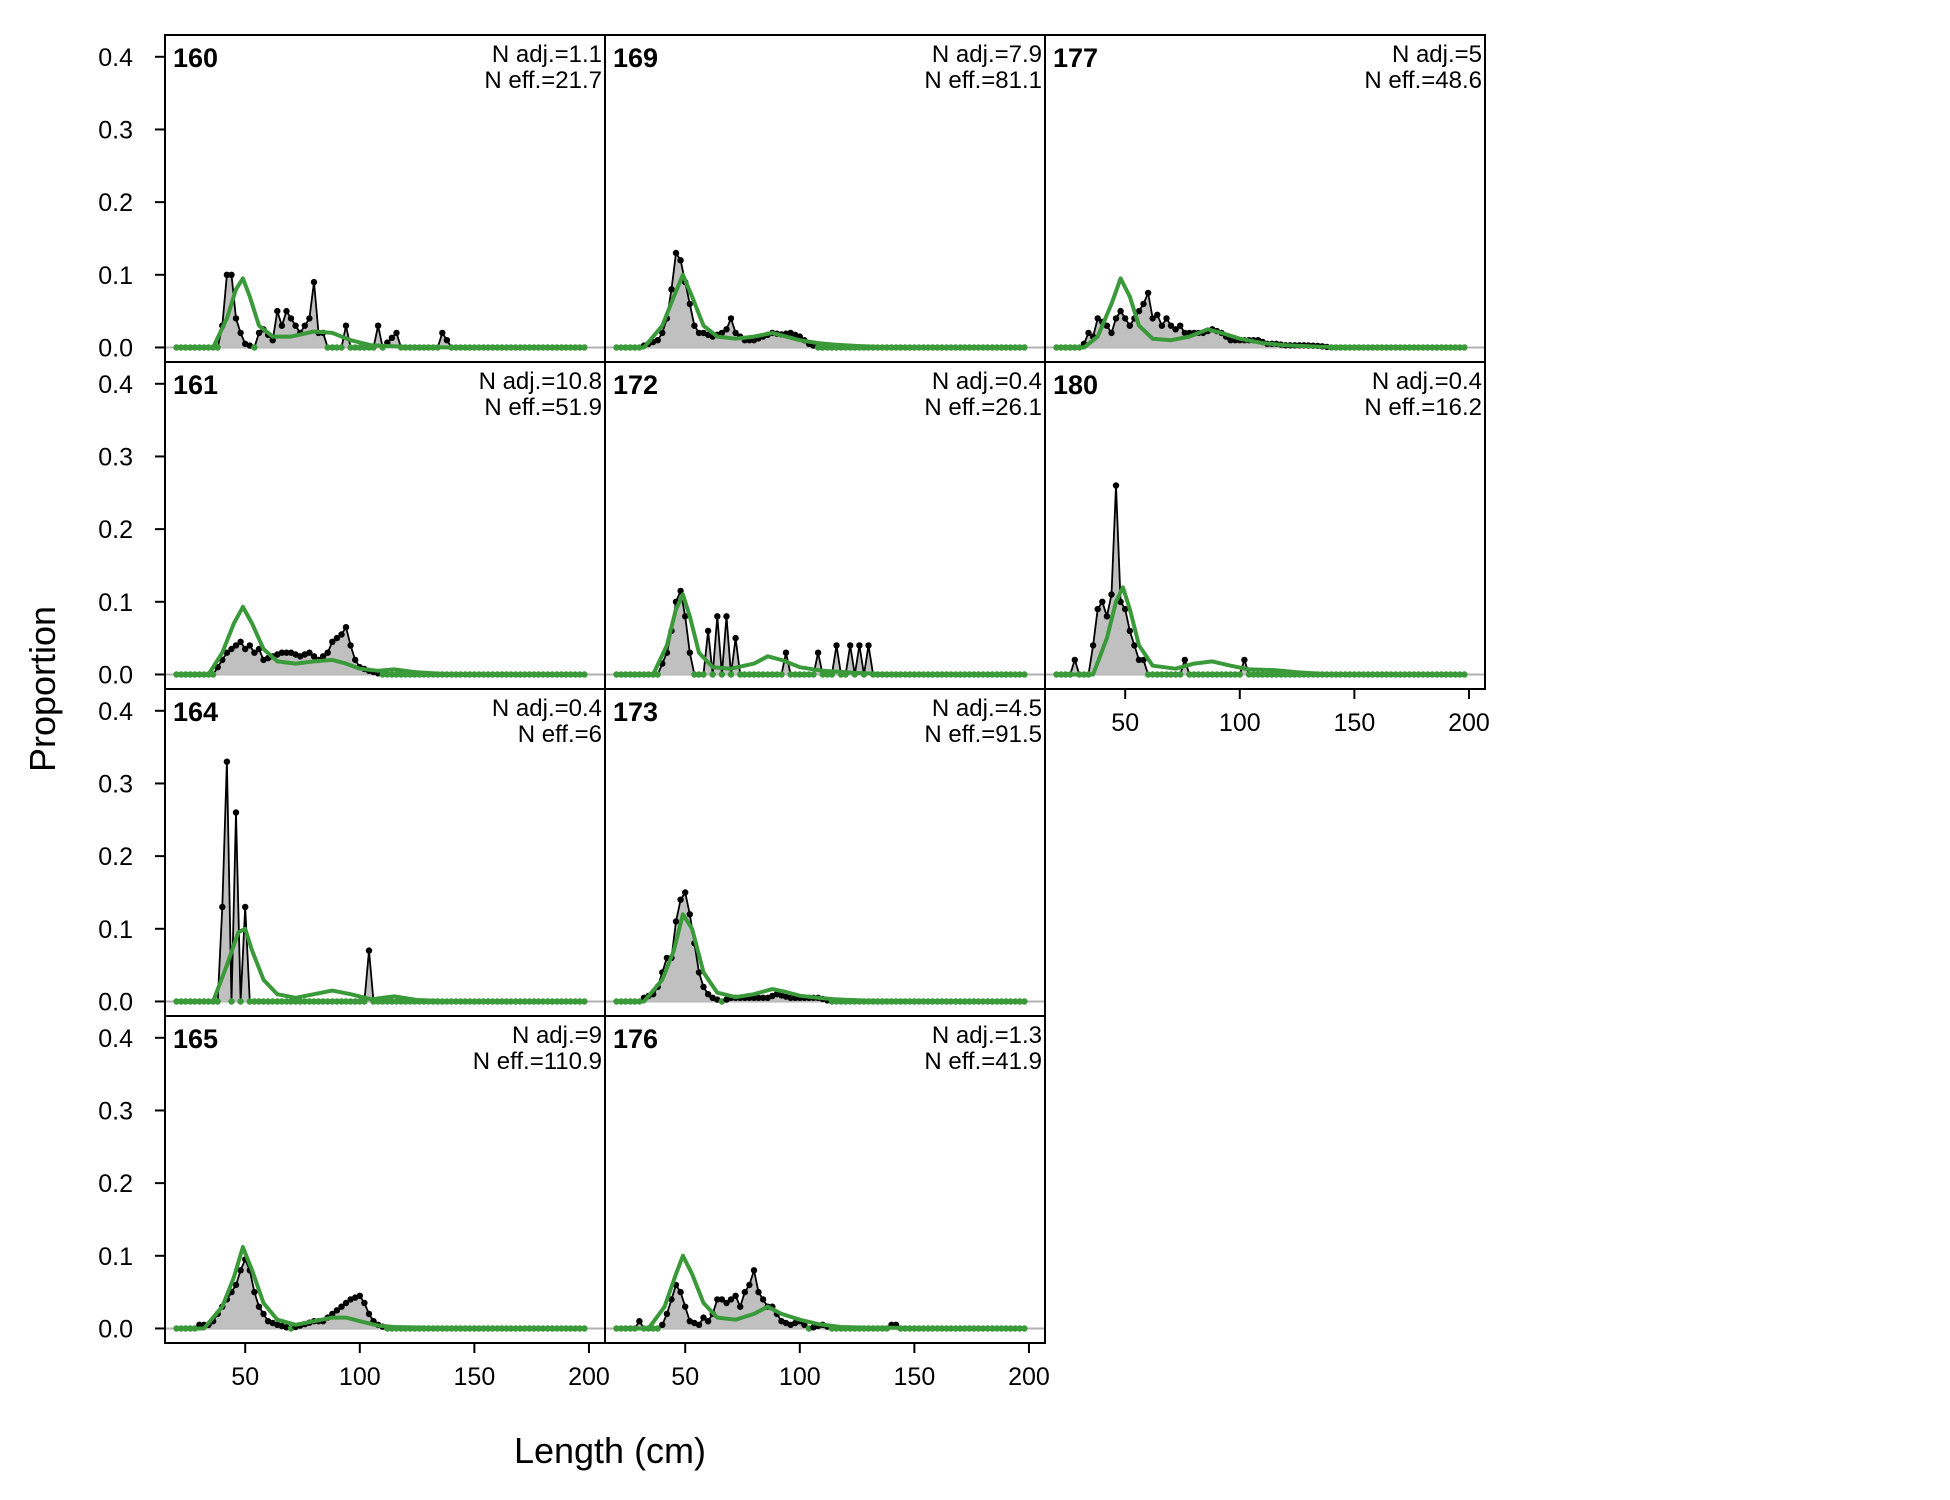  I want to click on y-axis-row-2: 0.0 0.1 0.2 0.3 0.4, so click(132, 530).